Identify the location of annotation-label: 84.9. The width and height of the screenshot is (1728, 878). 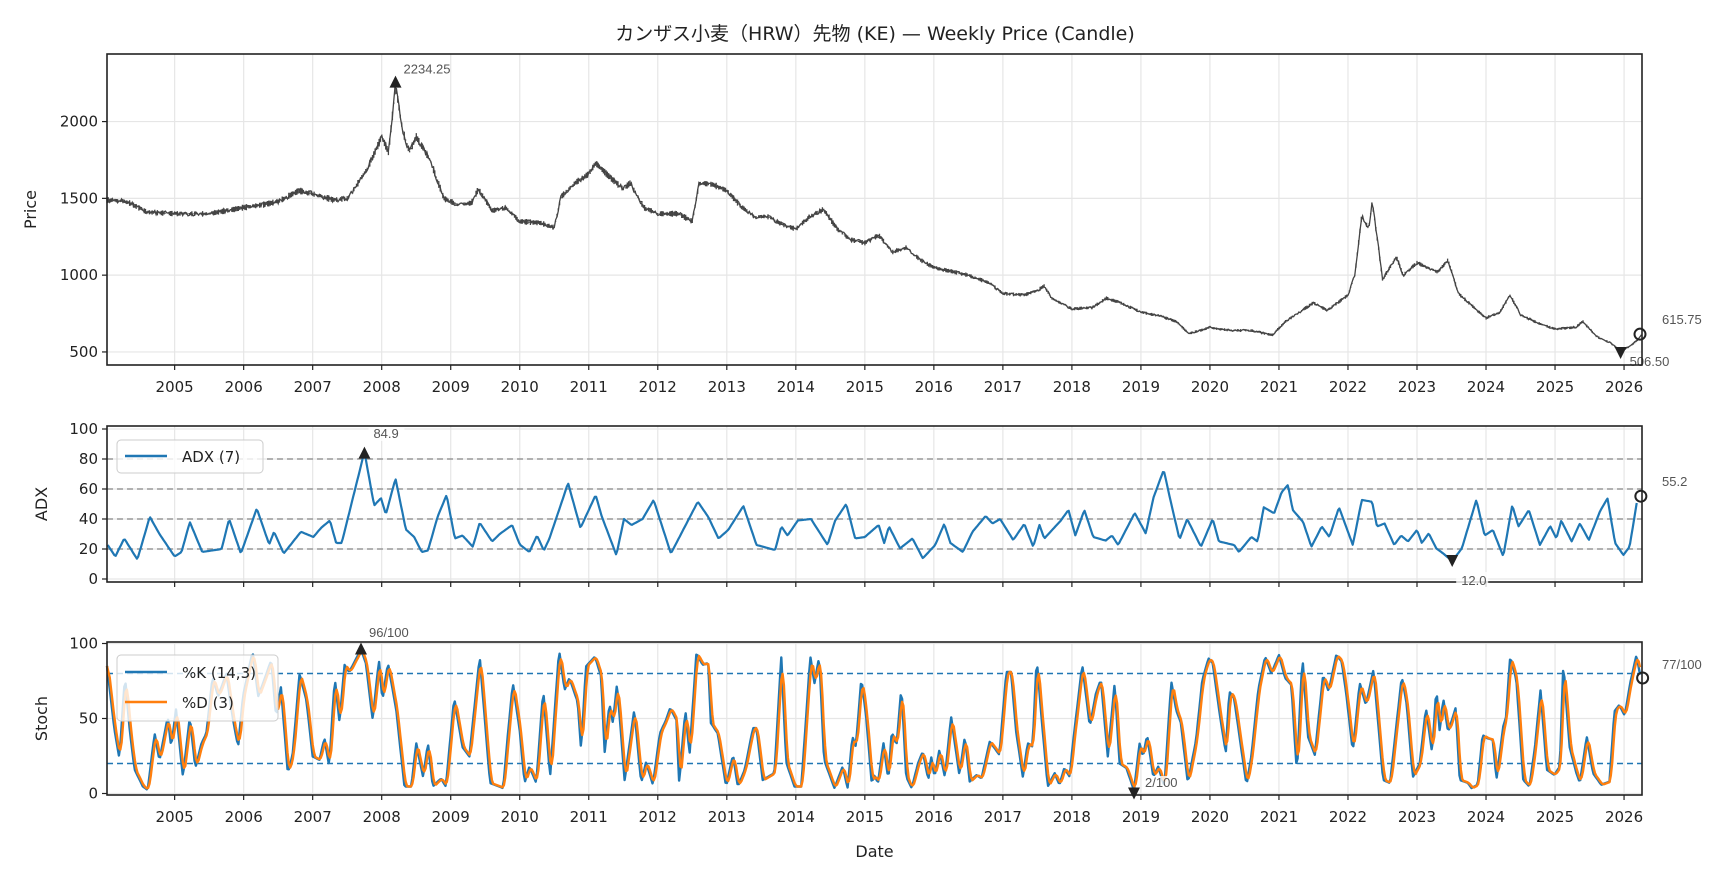
(385, 433).